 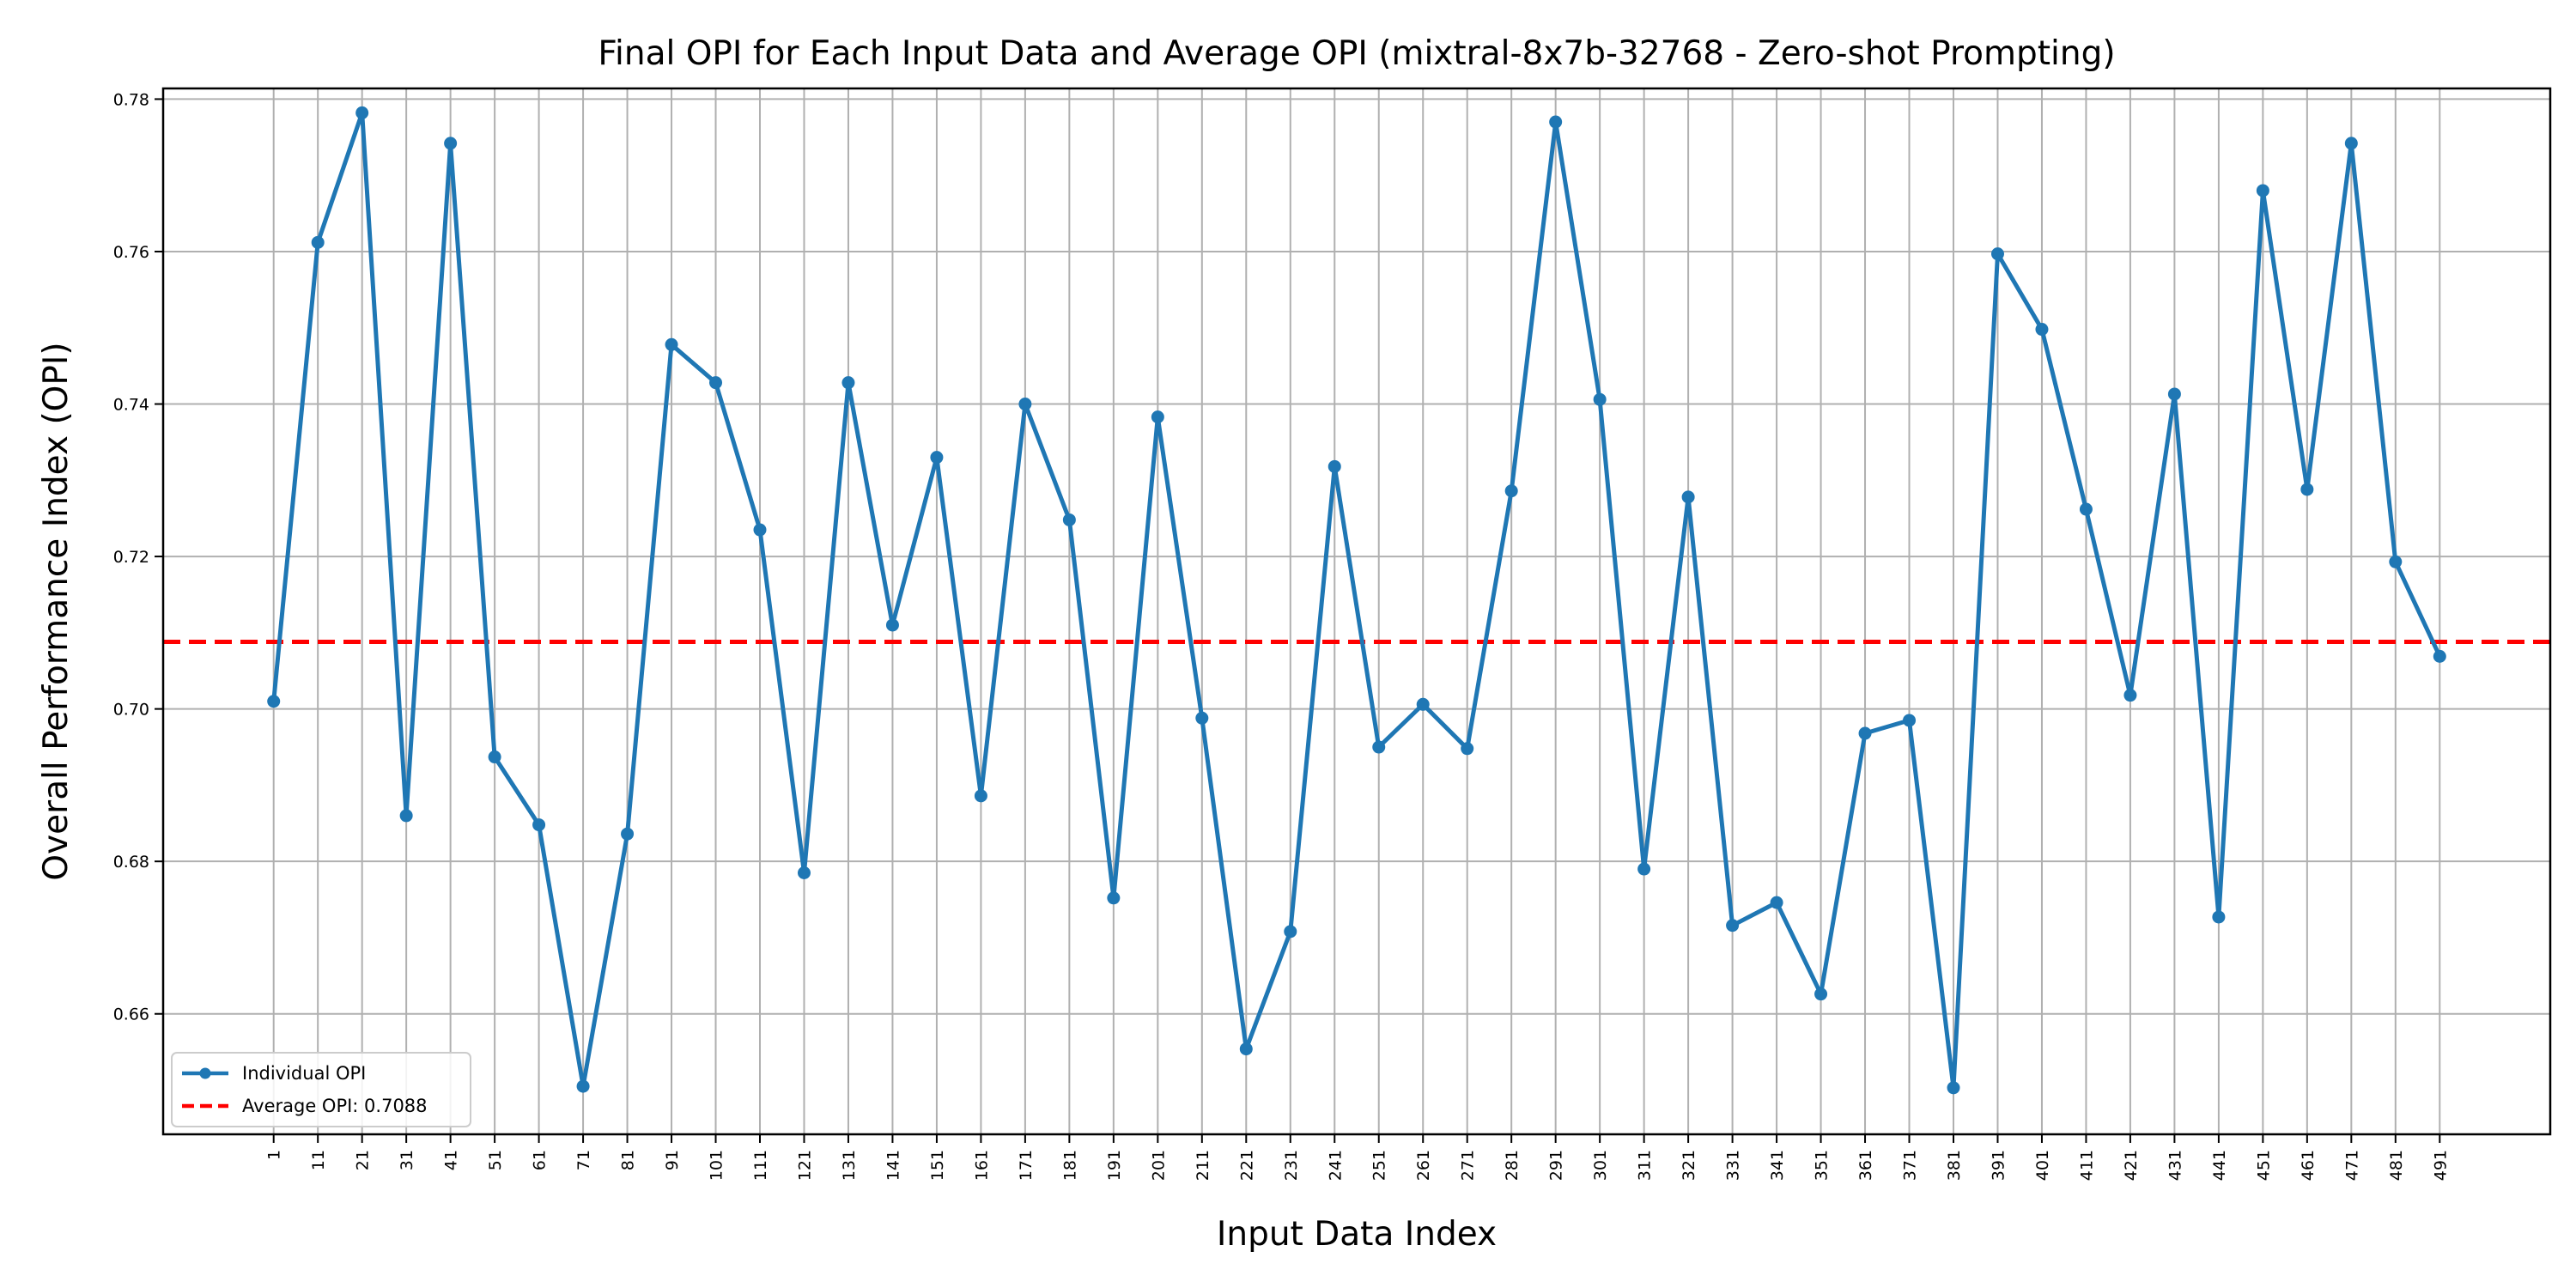 What do you see at coordinates (2441, 1166) in the screenshot?
I see `x-tick-label: 491` at bounding box center [2441, 1166].